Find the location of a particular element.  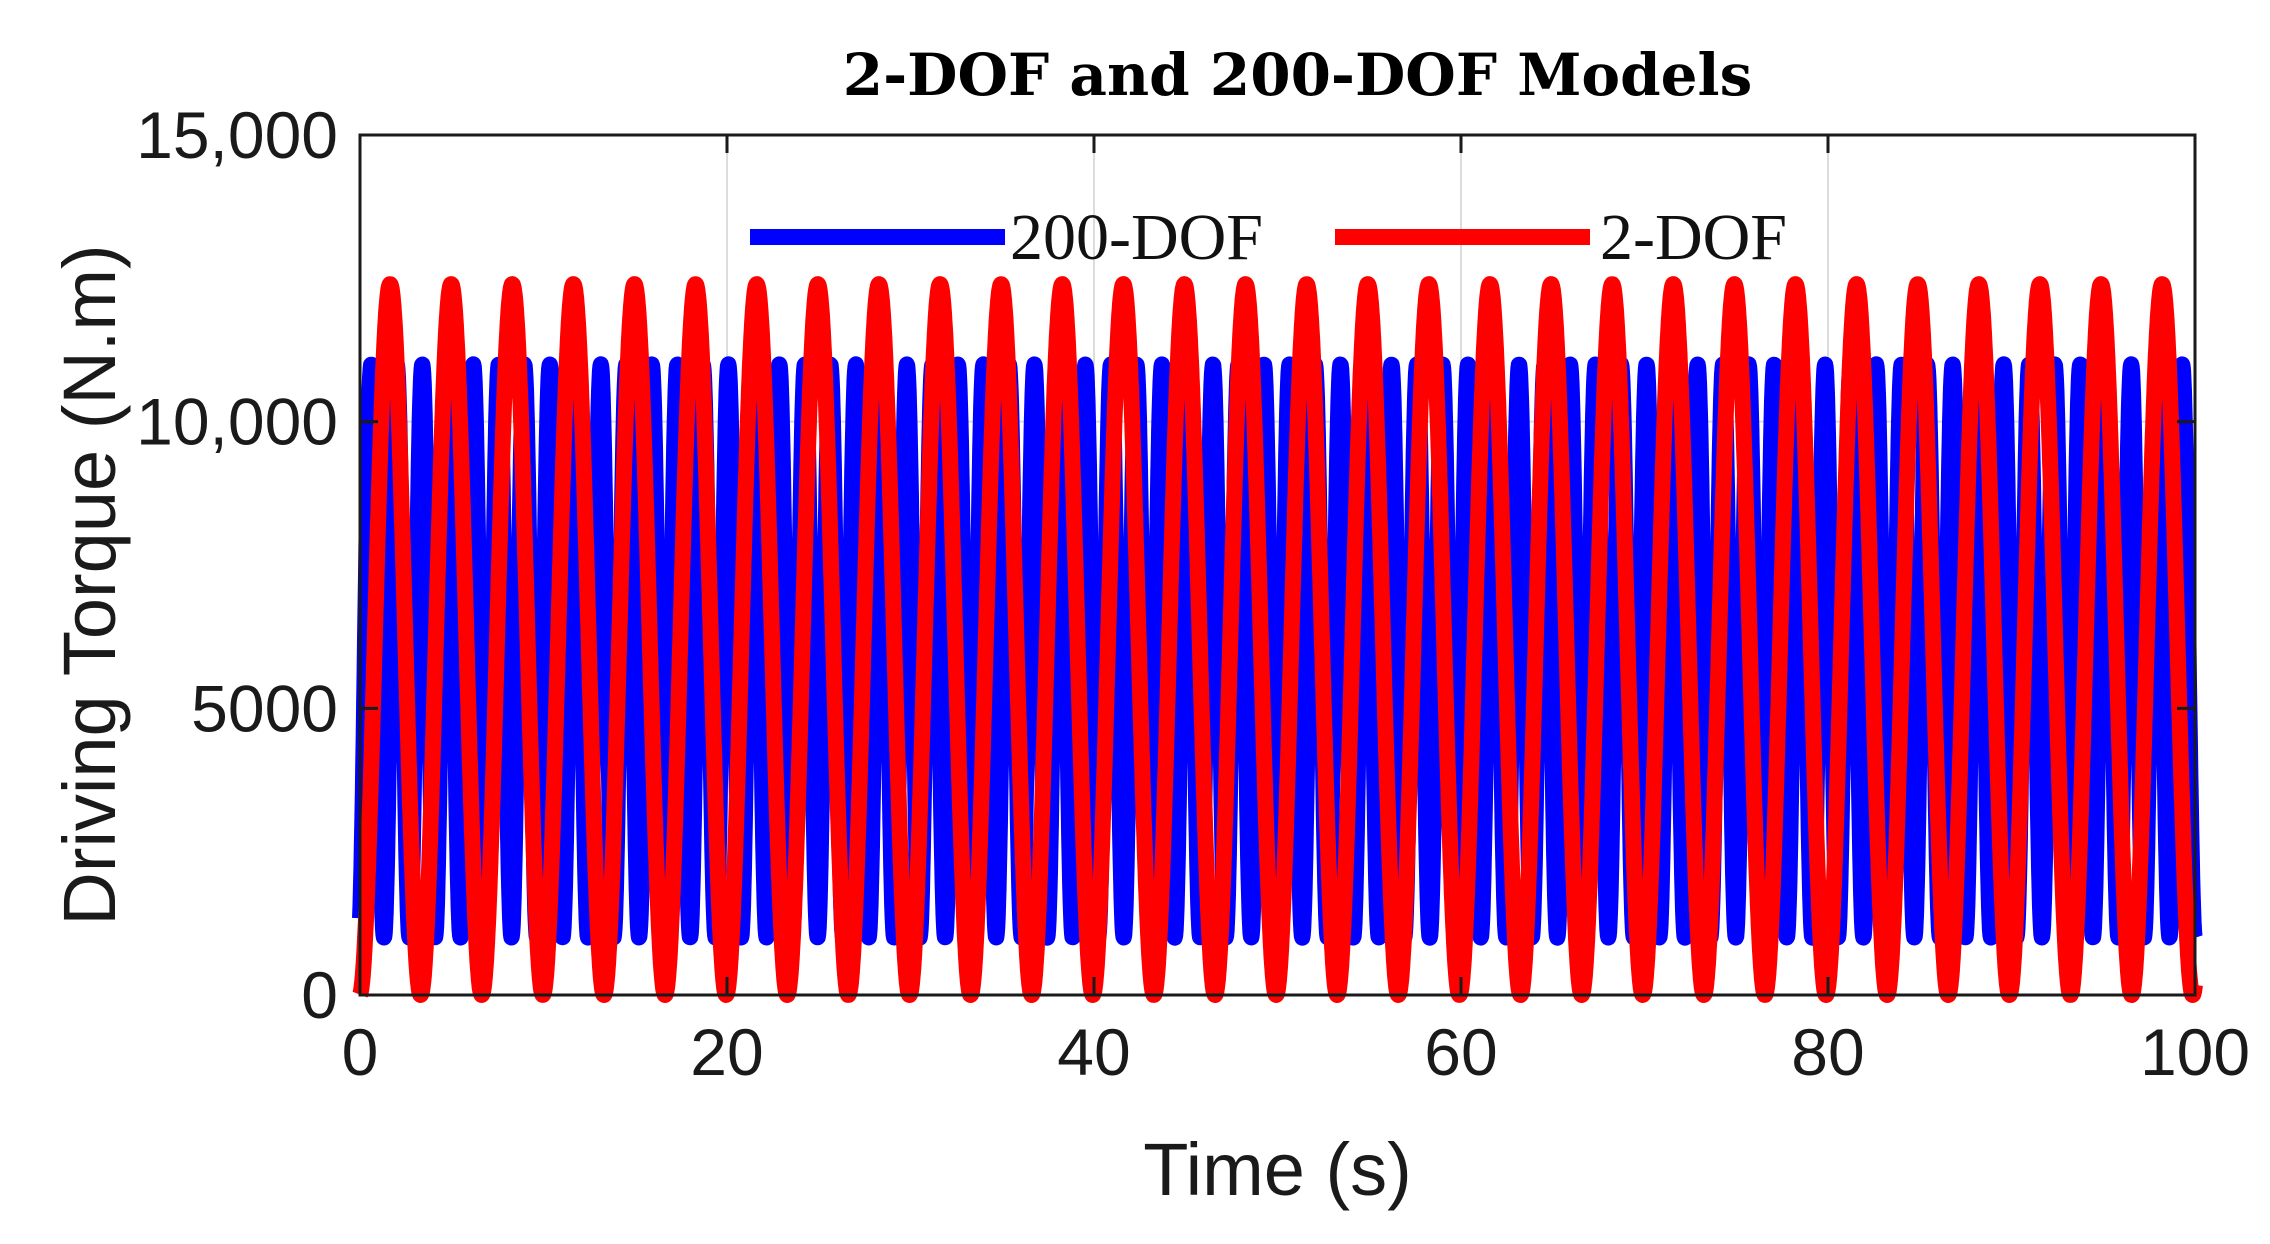

x-axis-label: Time (s) is located at coordinates (1277, 1169).